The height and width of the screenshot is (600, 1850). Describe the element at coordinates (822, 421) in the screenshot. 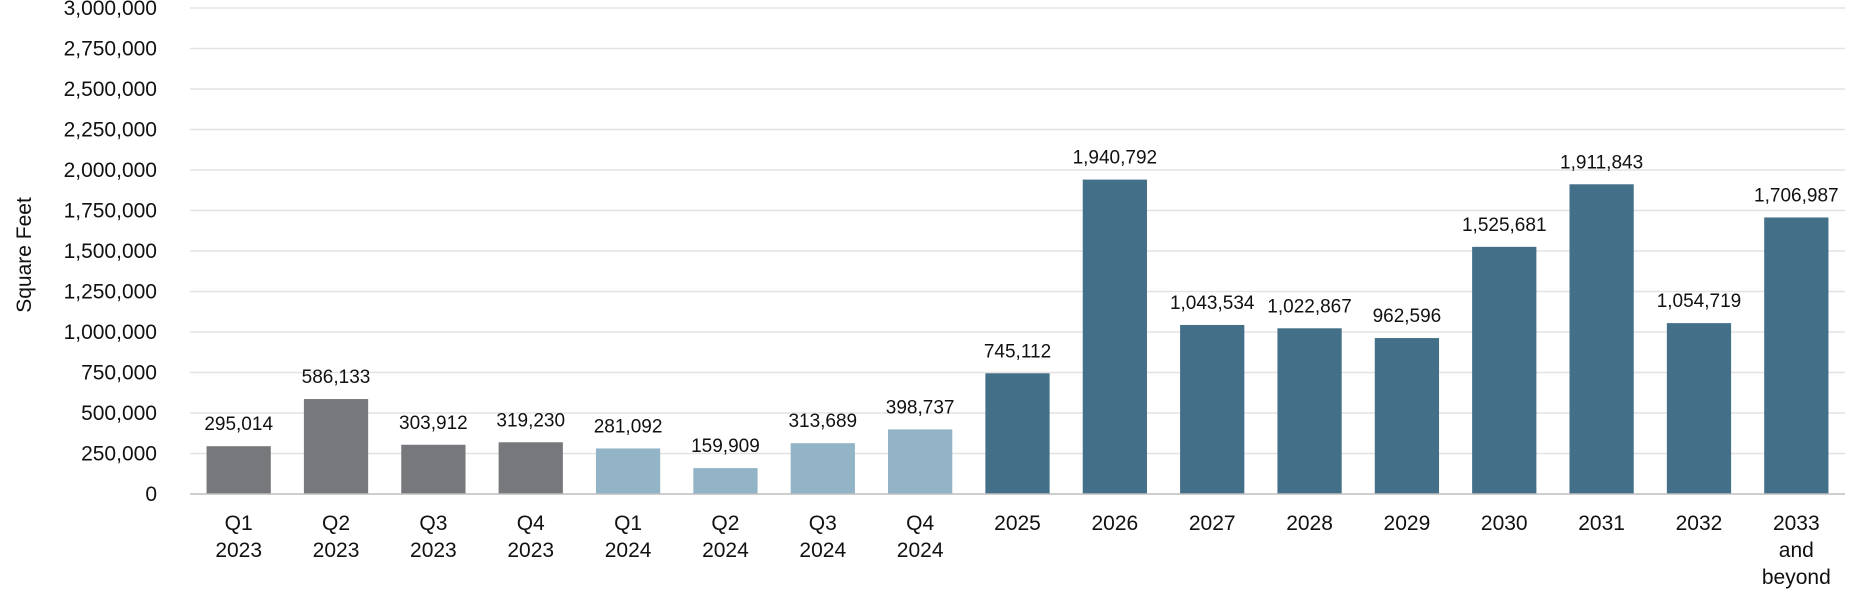

I see `data-label: 313,689` at that location.